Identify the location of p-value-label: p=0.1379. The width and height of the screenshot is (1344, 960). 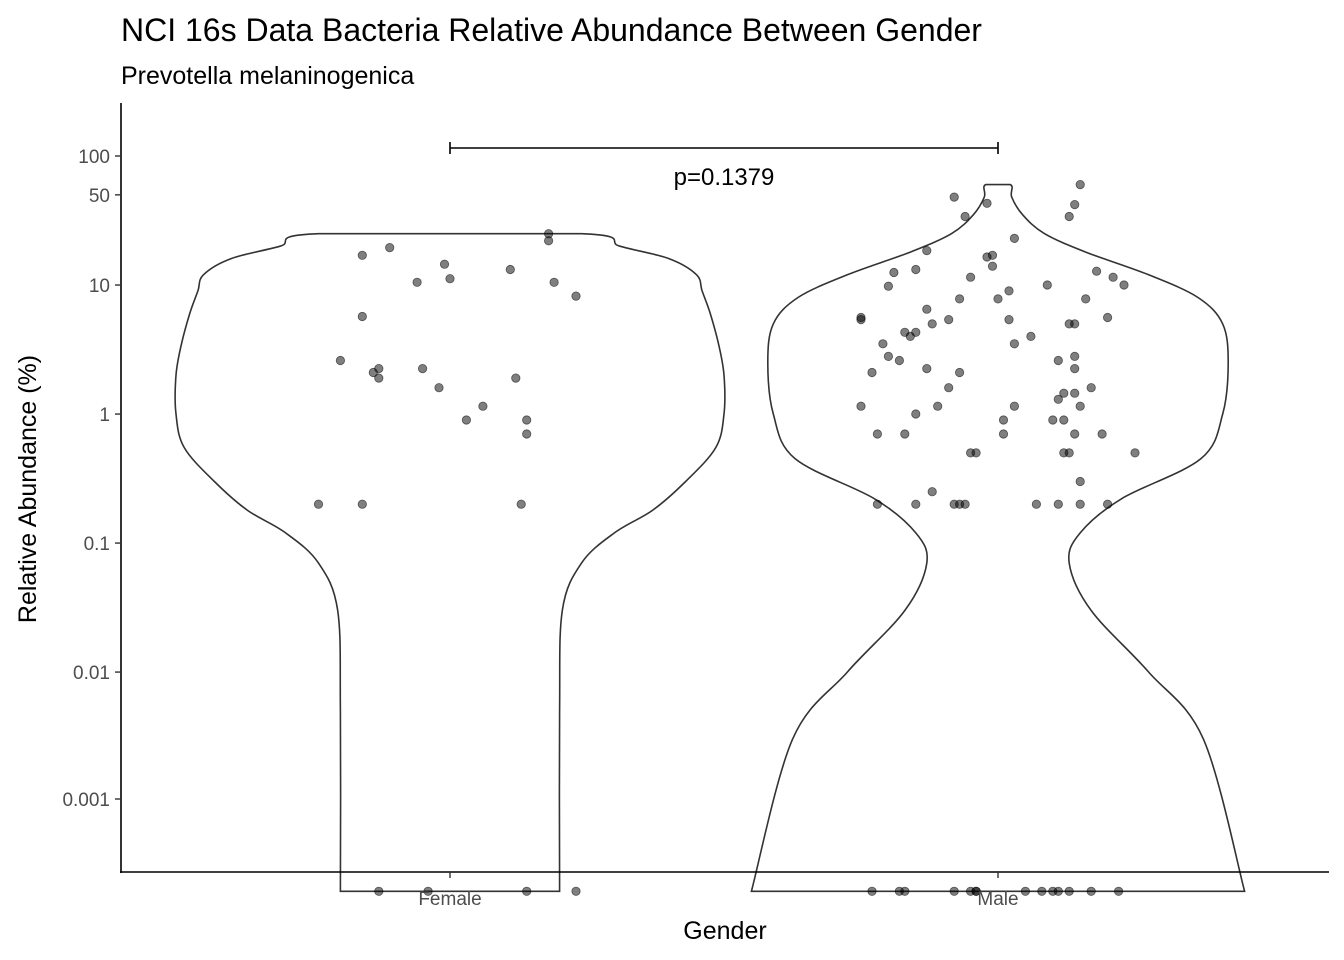
(724, 177).